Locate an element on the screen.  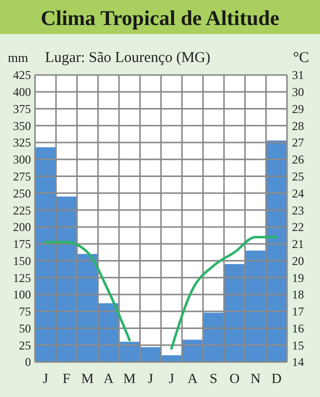
y-tick-label: 0 is located at coordinates (28, 362).